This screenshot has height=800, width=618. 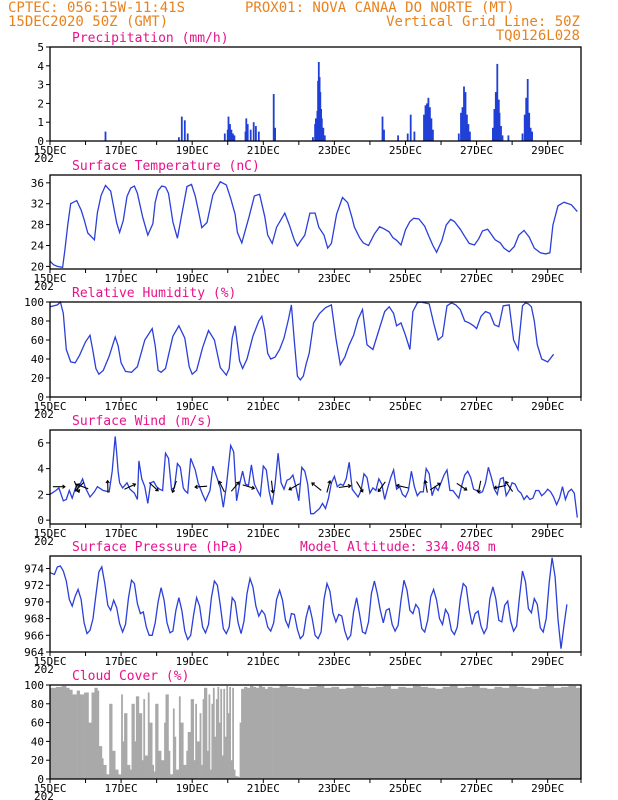 I want to click on plot-frame, so click(x=315, y=732).